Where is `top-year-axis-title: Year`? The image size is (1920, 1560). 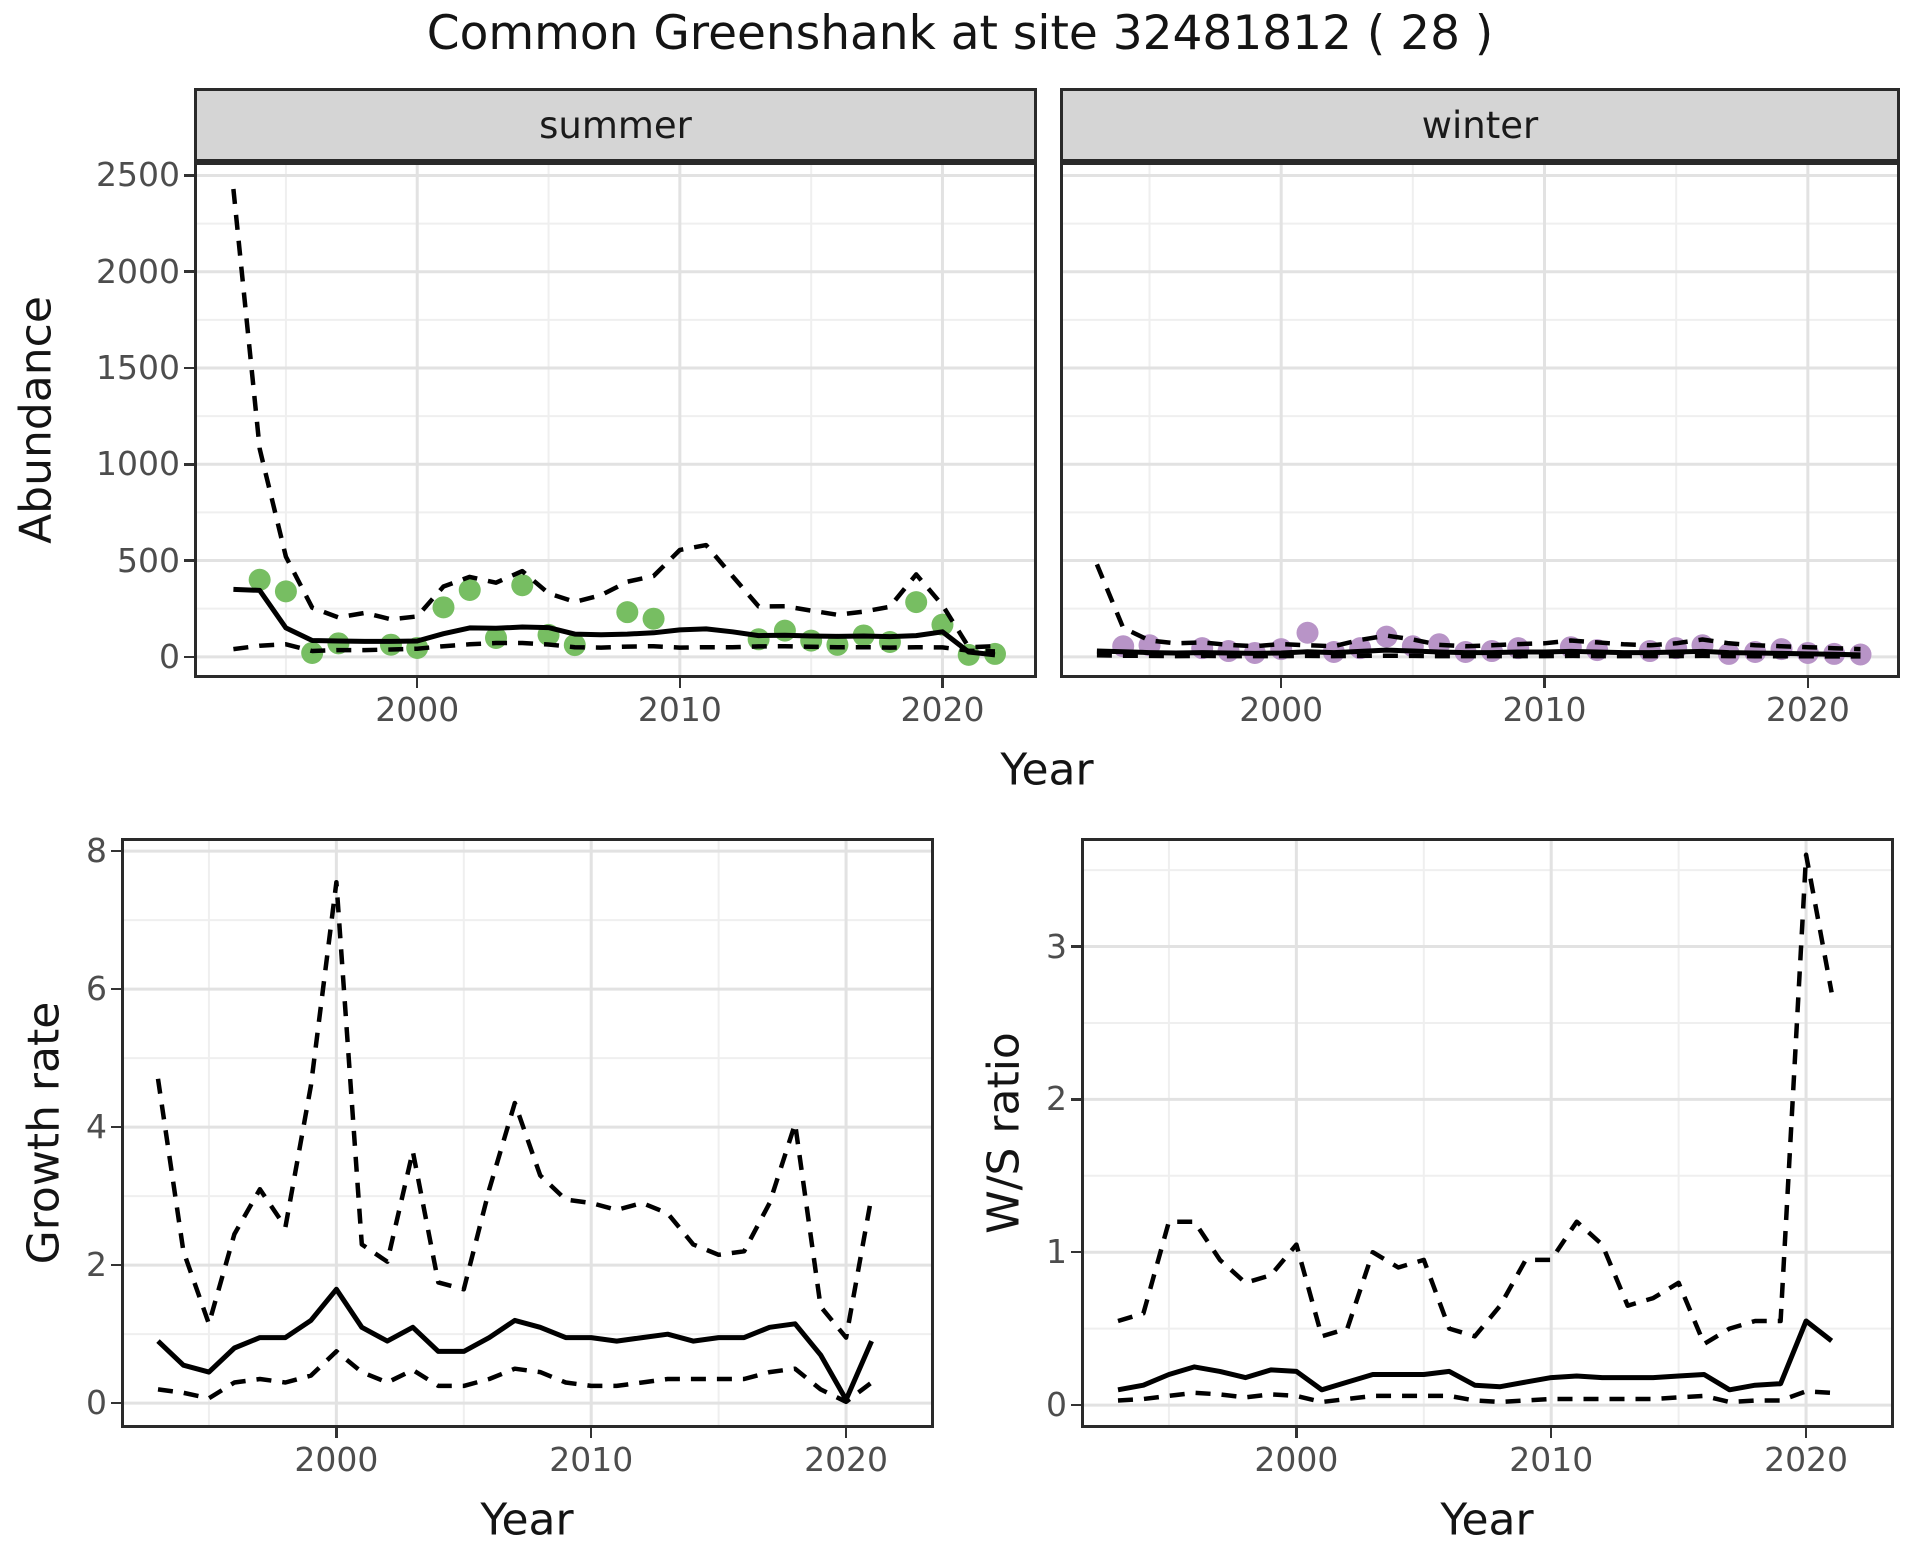 top-year-axis-title: Year is located at coordinates (1047, 770).